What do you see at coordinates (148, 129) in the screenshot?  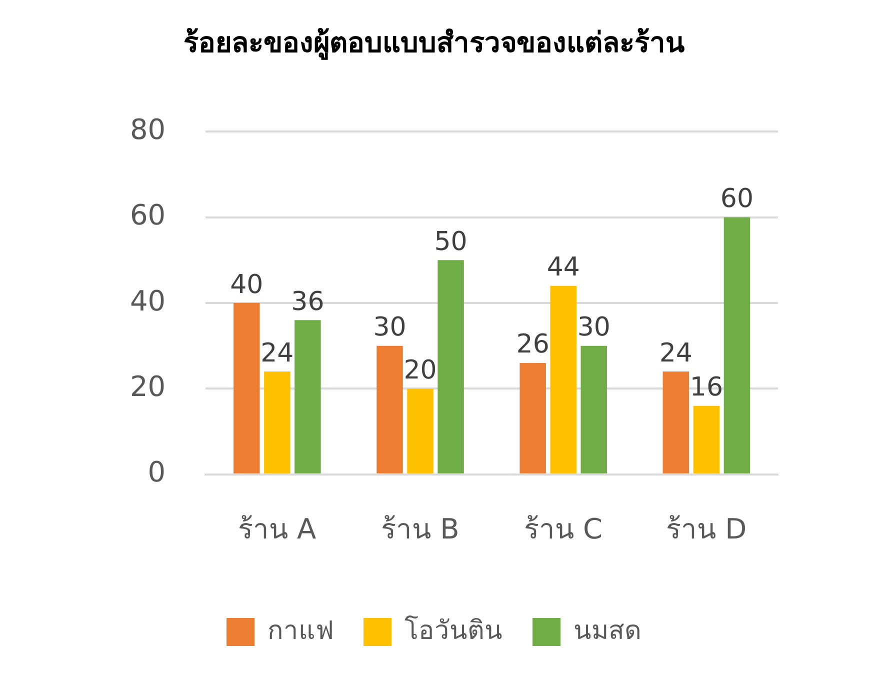 I see `y-tick-label: 80` at bounding box center [148, 129].